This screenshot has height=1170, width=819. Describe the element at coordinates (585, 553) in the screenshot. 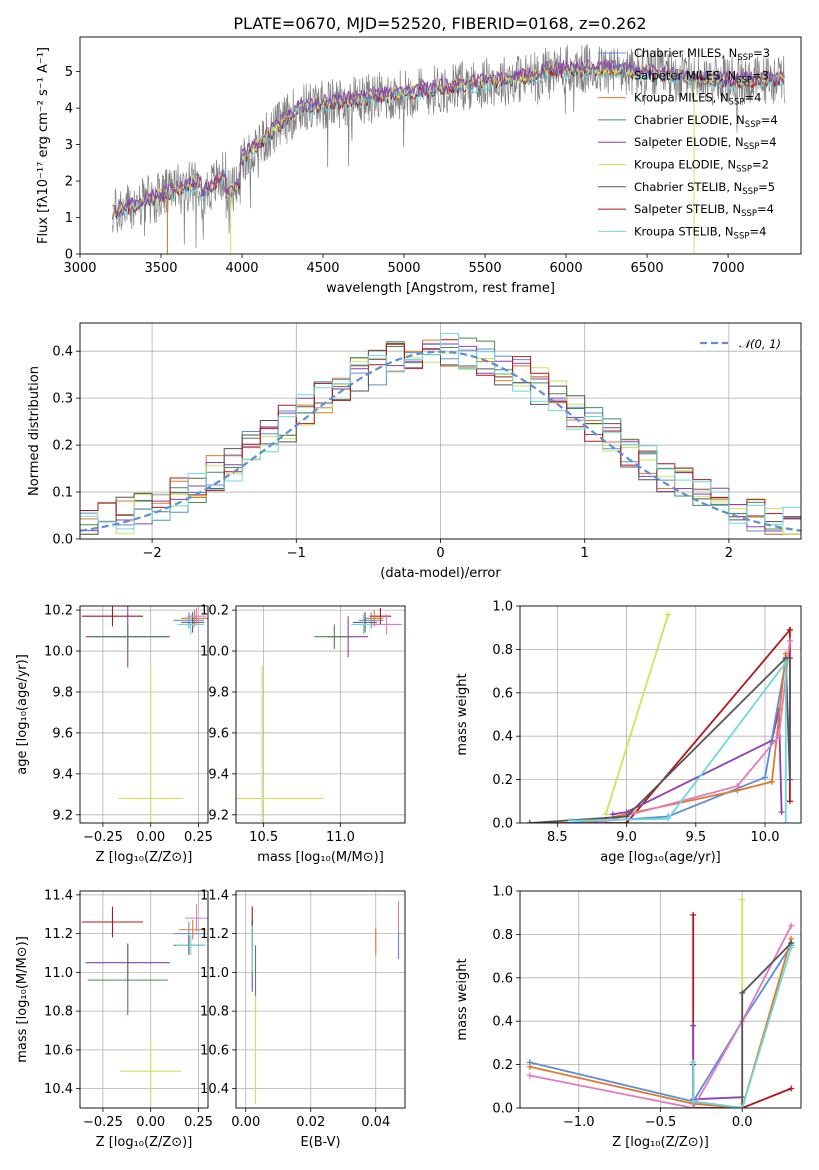

I see `x-tick-label: 1` at that location.